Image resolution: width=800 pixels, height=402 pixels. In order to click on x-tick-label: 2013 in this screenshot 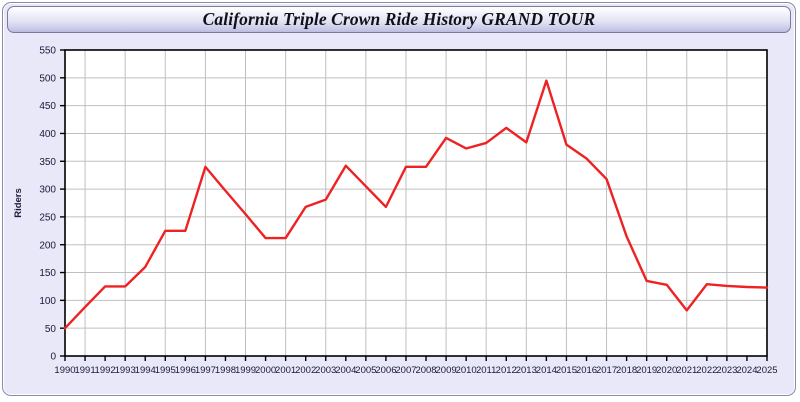, I will do `click(526, 370)`.